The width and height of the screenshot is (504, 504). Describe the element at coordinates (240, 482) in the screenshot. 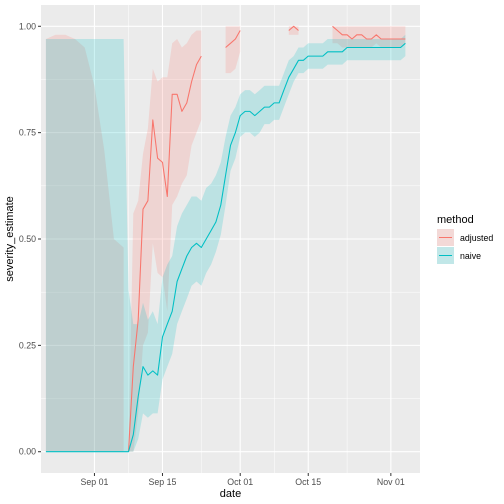

I see `x-tick-label: Oct 01` at that location.